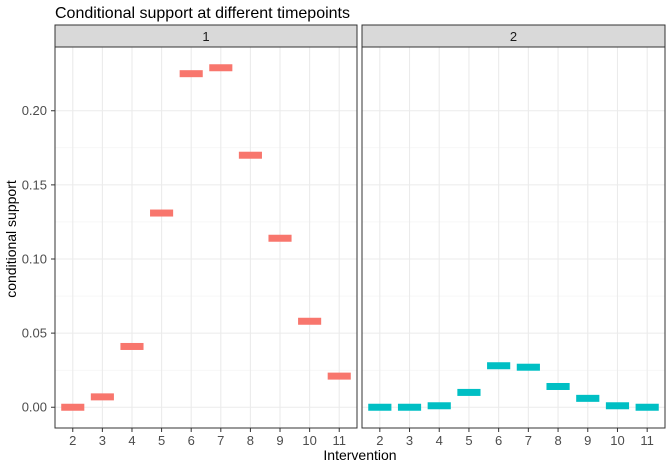 The height and width of the screenshot is (469, 670). I want to click on y-tick-label: 0.15, so click(34, 184).